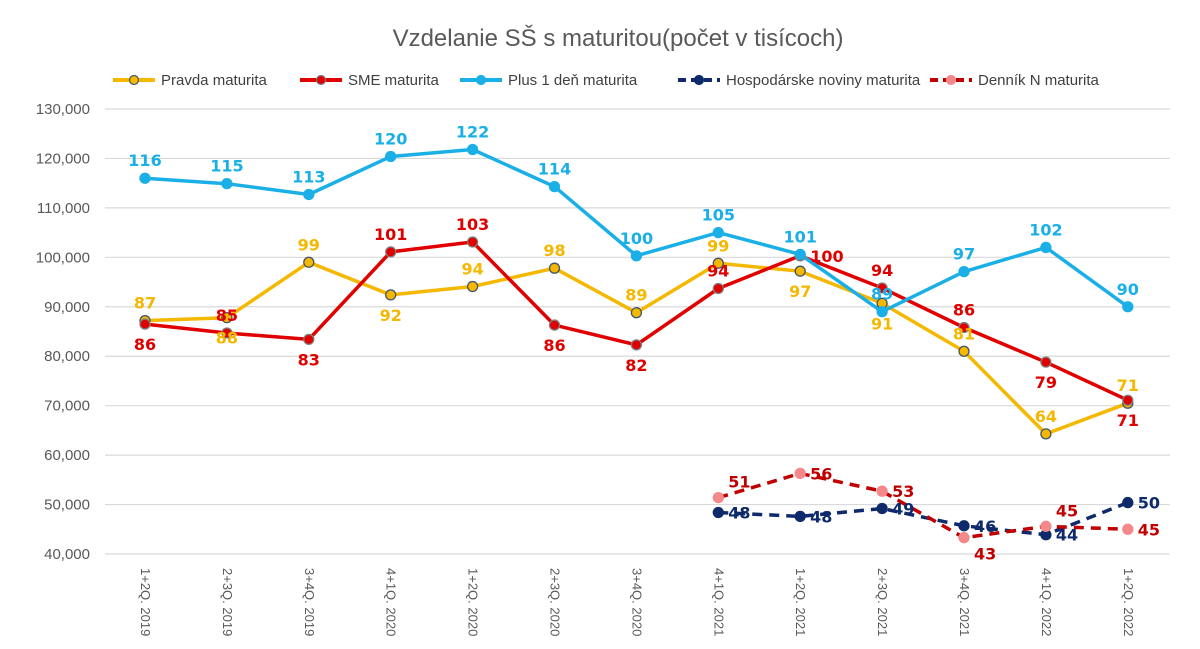 Image resolution: width=1200 pixels, height=649 pixels. I want to click on data-label: 56, so click(821, 473).